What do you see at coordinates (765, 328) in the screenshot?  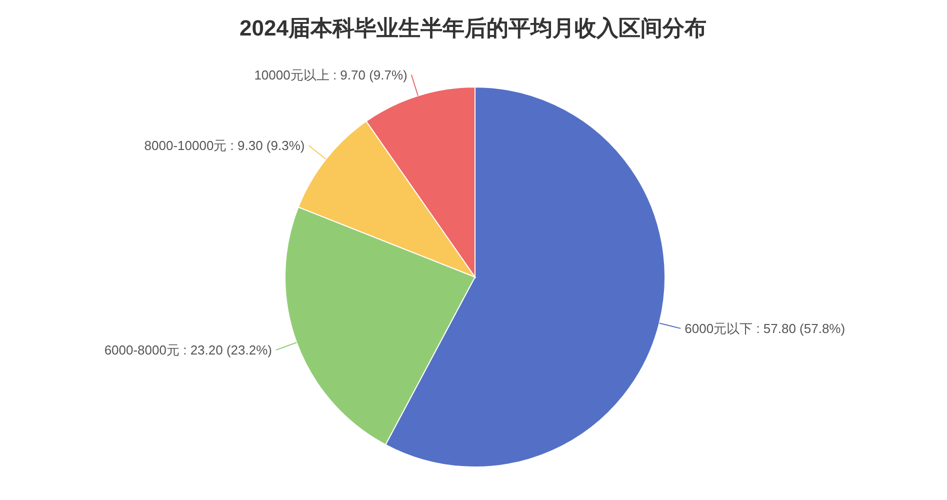 I see `slice-label: 6000元以下 : 57.80 (57.8%)` at bounding box center [765, 328].